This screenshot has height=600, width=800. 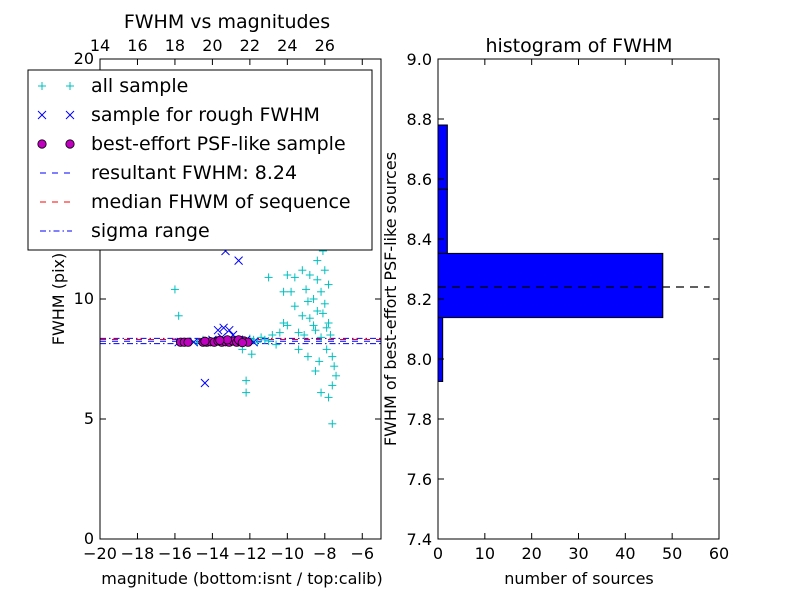 I want to click on top-tick-label-2: 18, so click(x=175, y=45).